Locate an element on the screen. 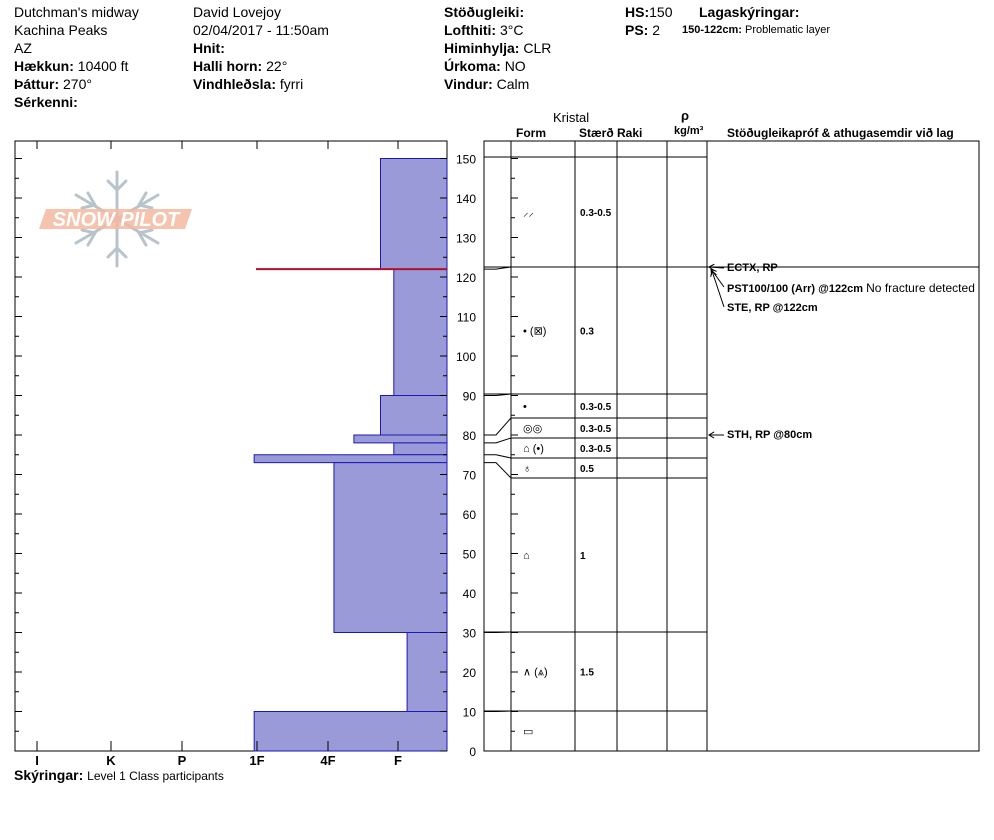  stability-tests-header: Stöðugleikapróf & athugasemdir við lag is located at coordinates (840, 133).